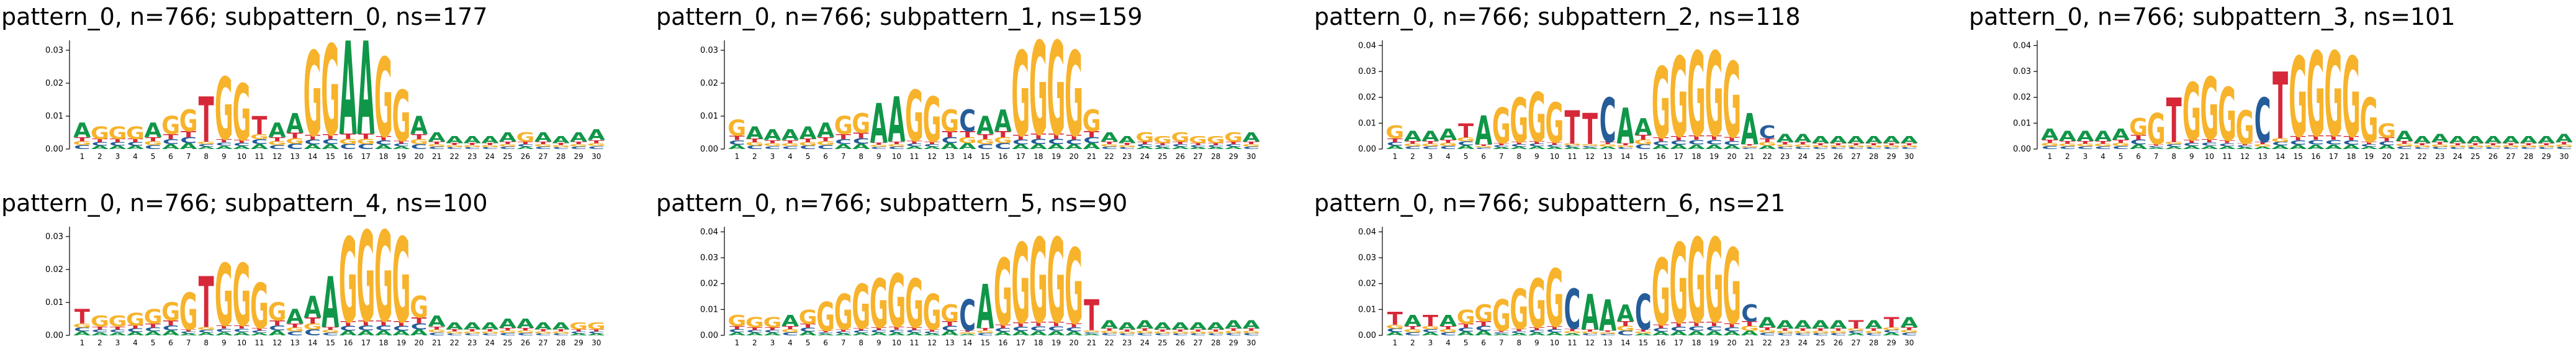 Image resolution: width=2576 pixels, height=354 pixels. I want to click on x-tick-label: 26, so click(2493, 156).